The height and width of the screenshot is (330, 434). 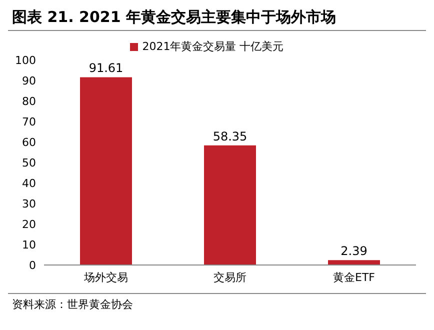 I want to click on chart-title: 图表 21. 2021 年黄金交易主要集中于场外市场, so click(x=217, y=19).